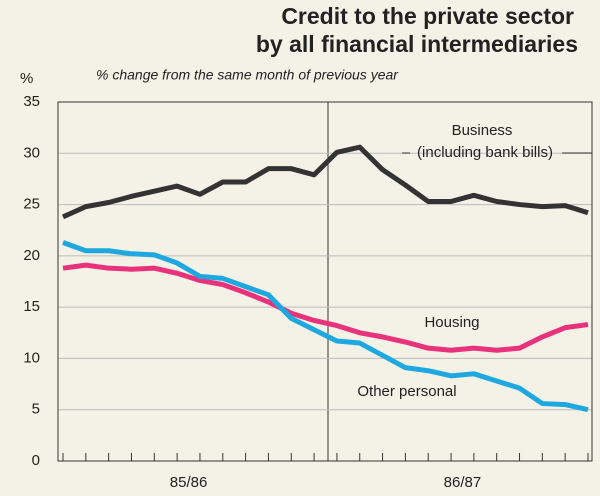  I want to click on series-line, so click(325, 182).